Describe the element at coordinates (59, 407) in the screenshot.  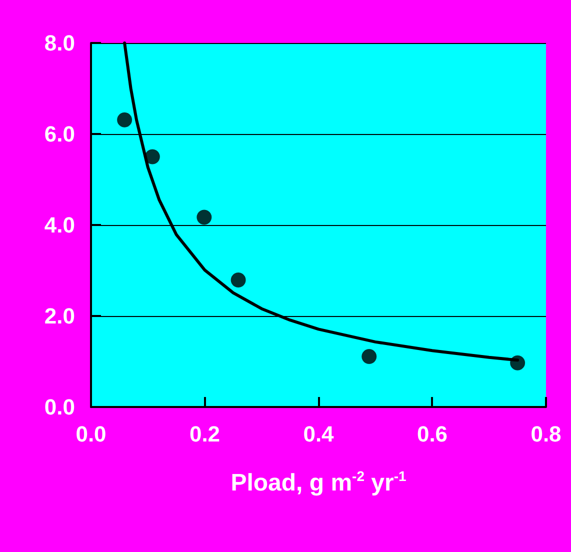
I see `y-tick-label: 0.0` at that location.